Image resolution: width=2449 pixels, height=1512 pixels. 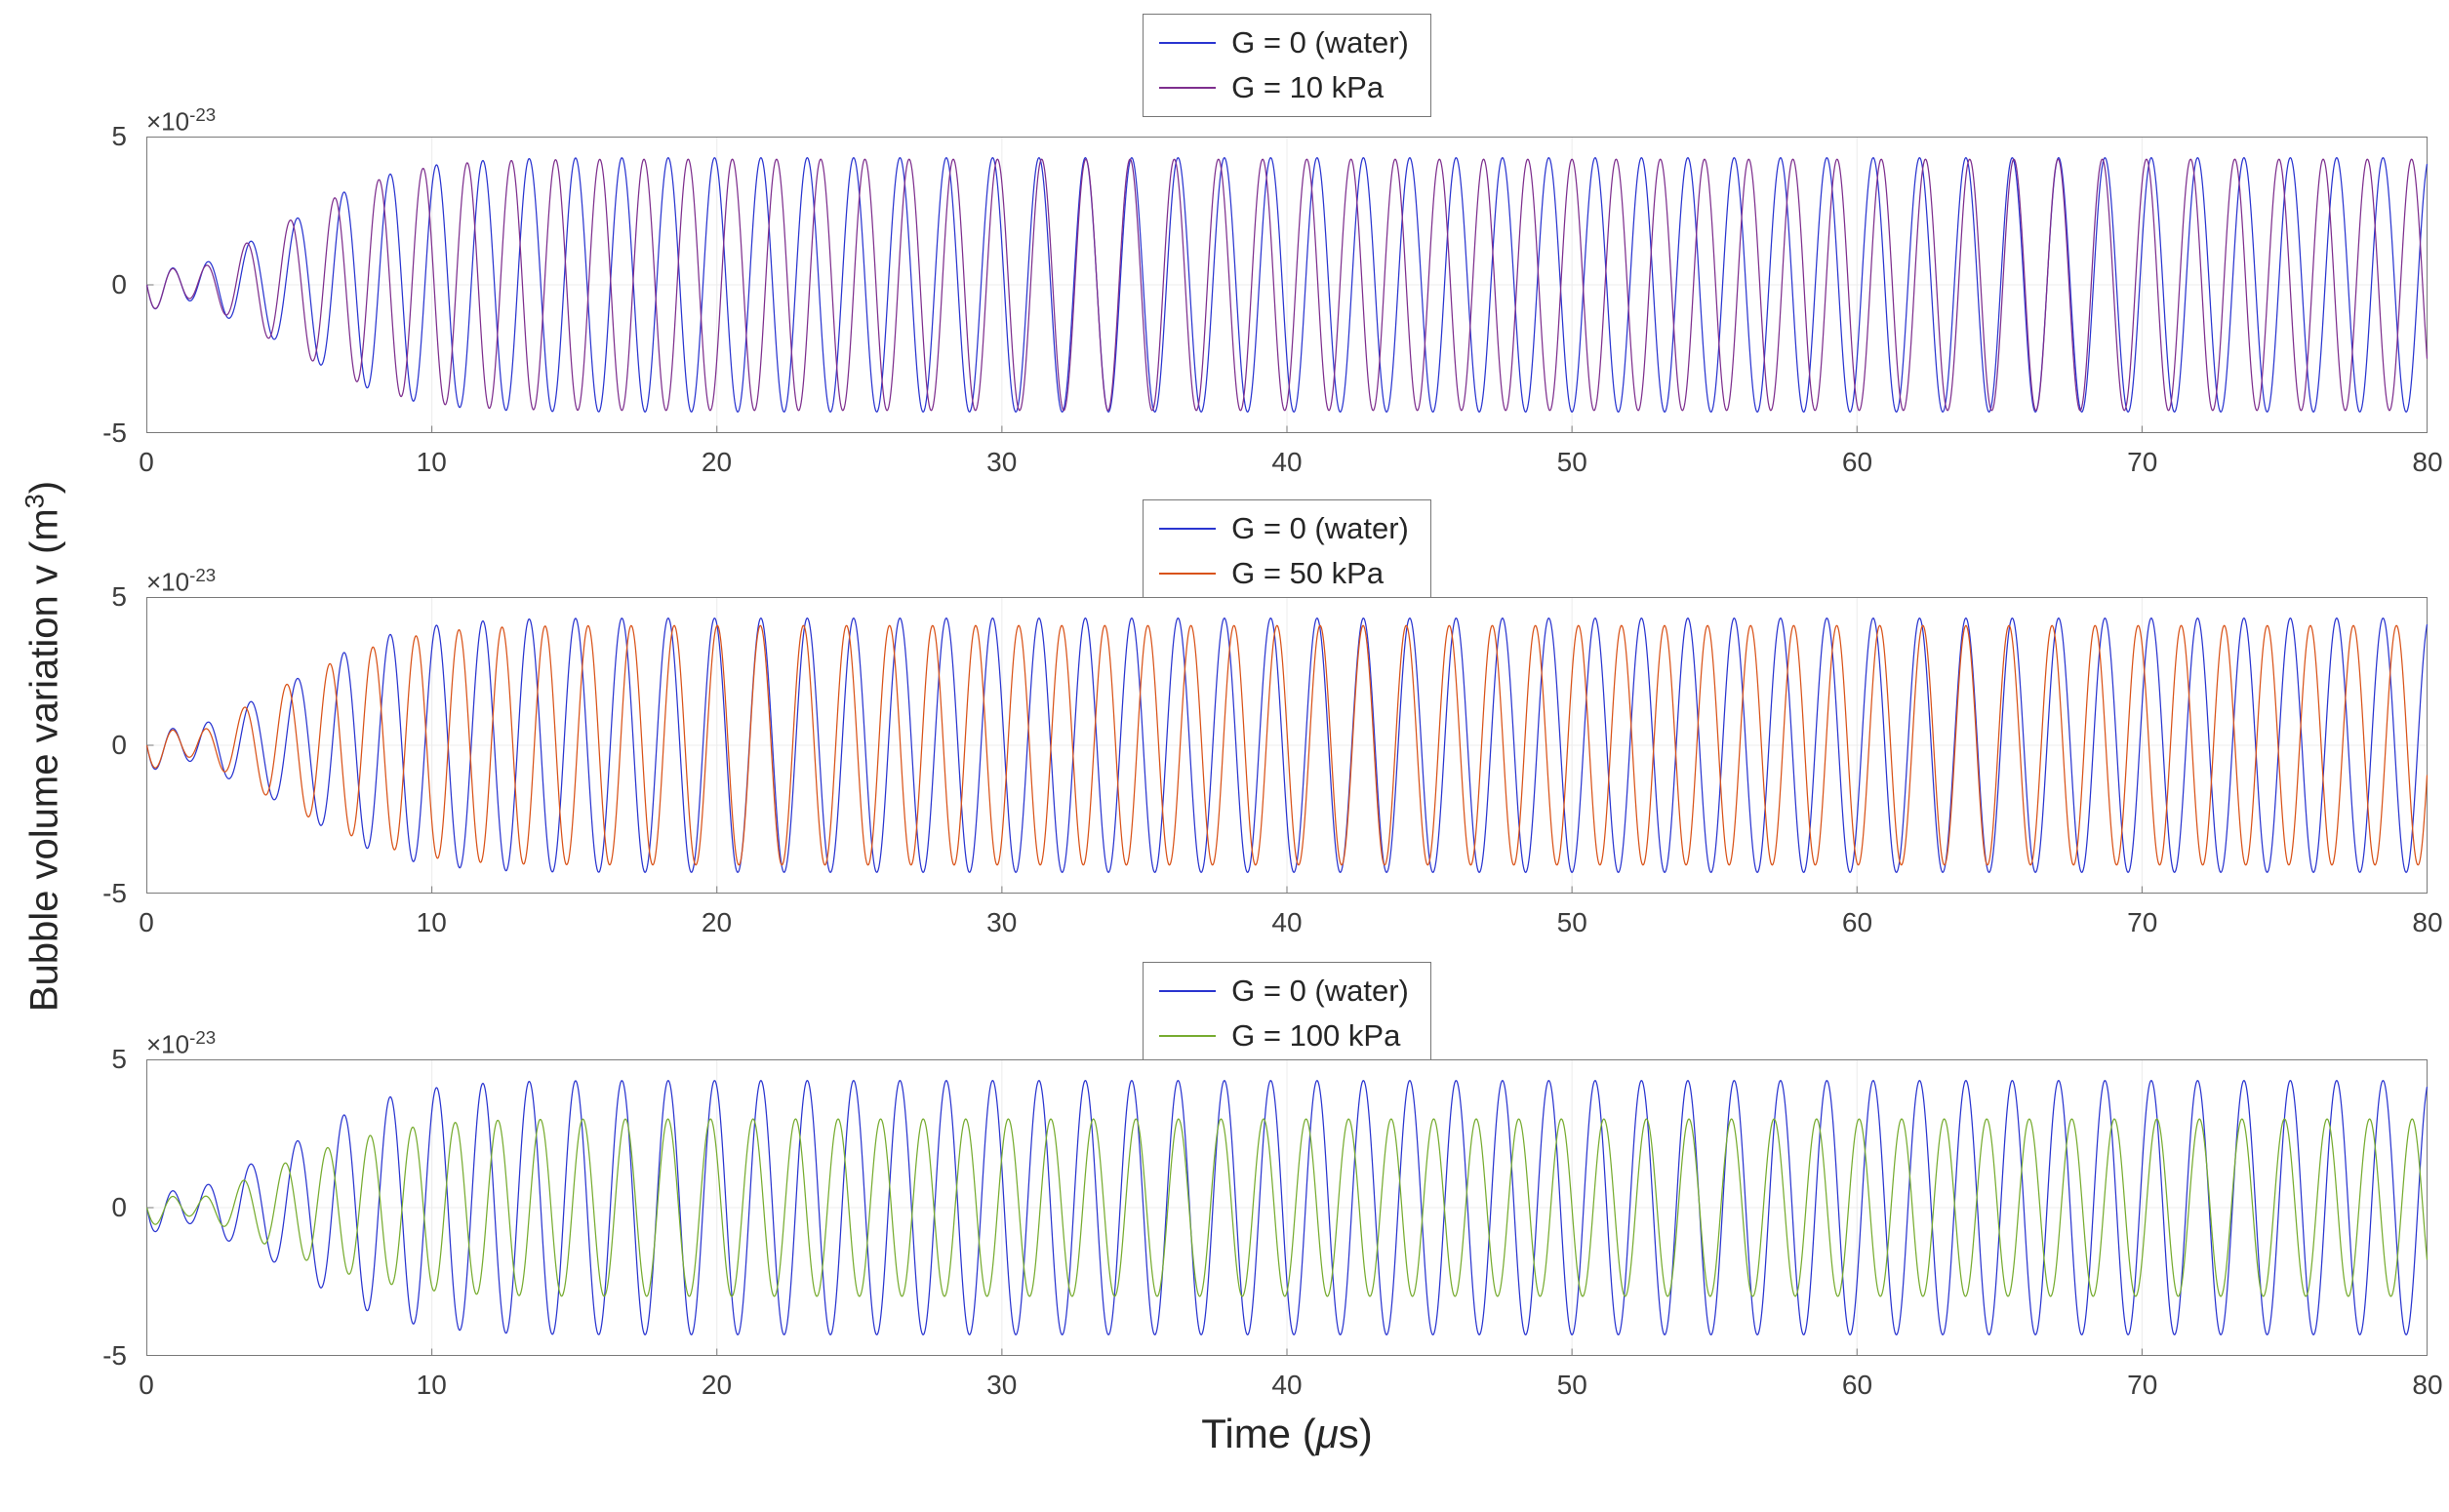 I want to click on legend: G = 0 (water) G = 10 kPa, so click(x=1287, y=65).